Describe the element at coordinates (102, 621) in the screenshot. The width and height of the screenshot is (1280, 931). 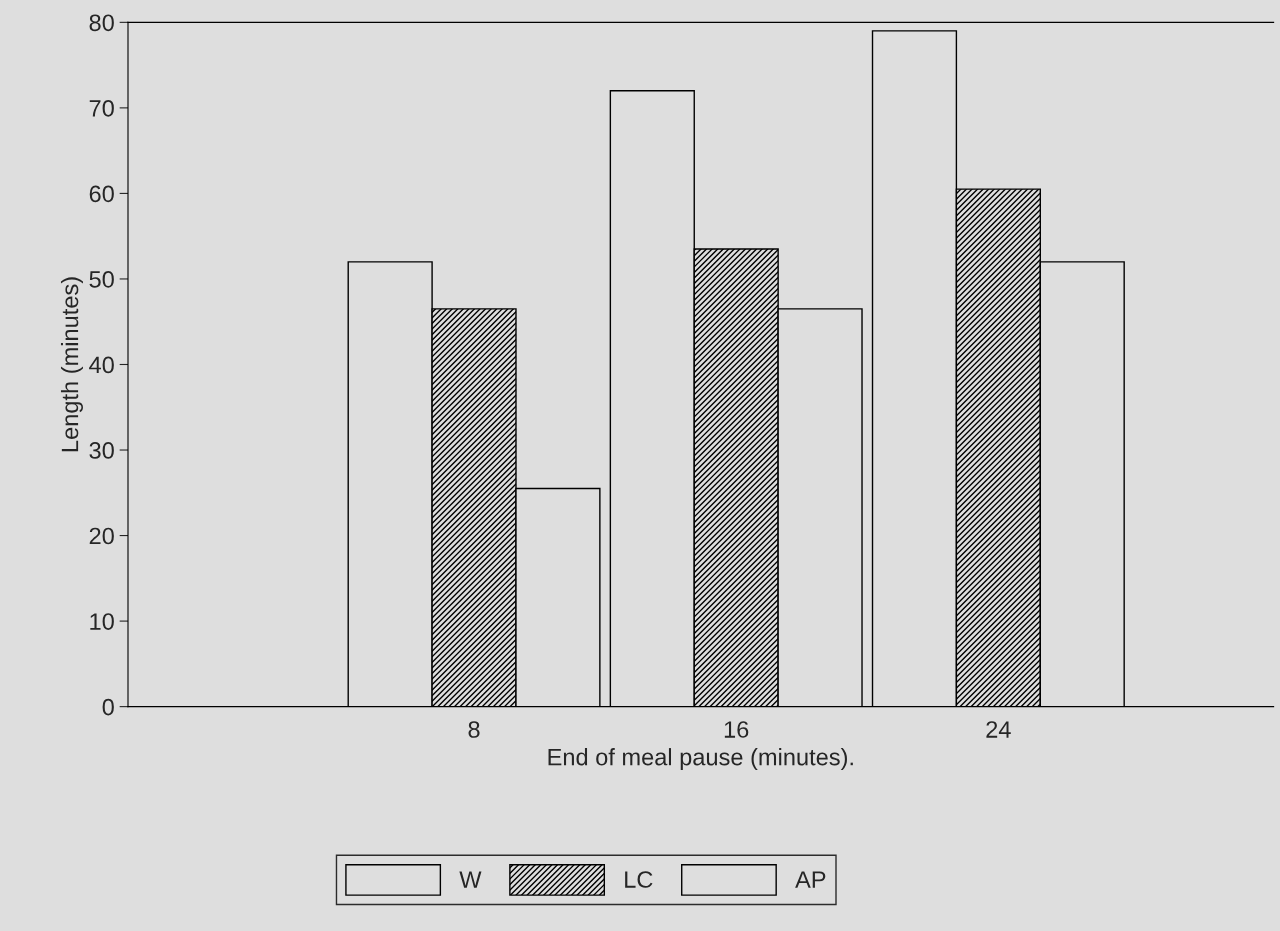
I see `y-tick-label: 10` at that location.